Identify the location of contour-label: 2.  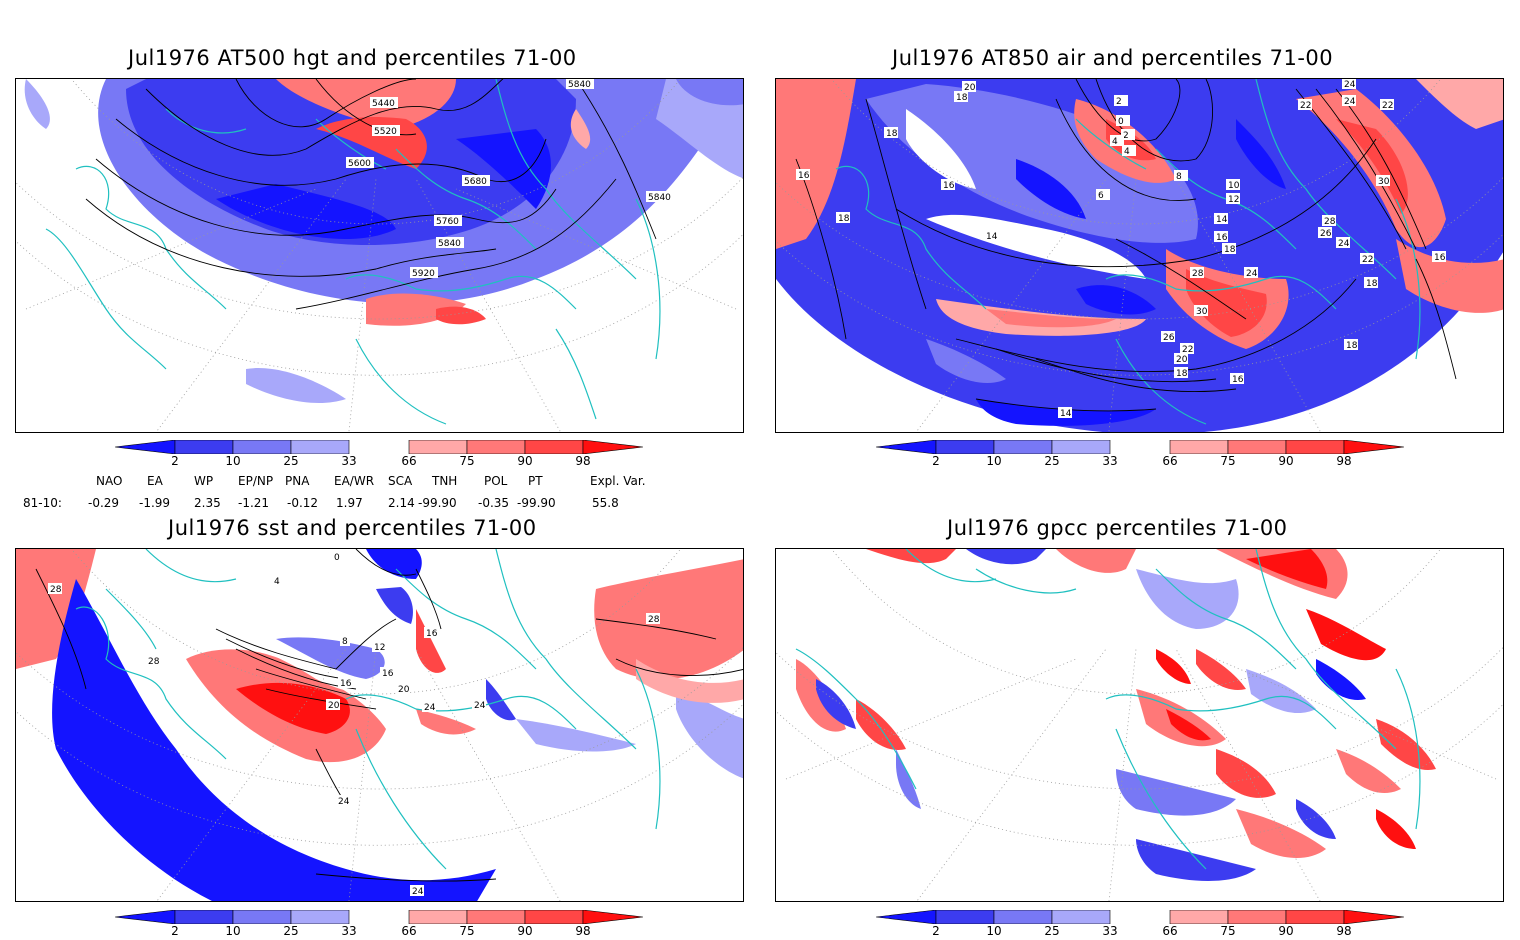
(1119, 102).